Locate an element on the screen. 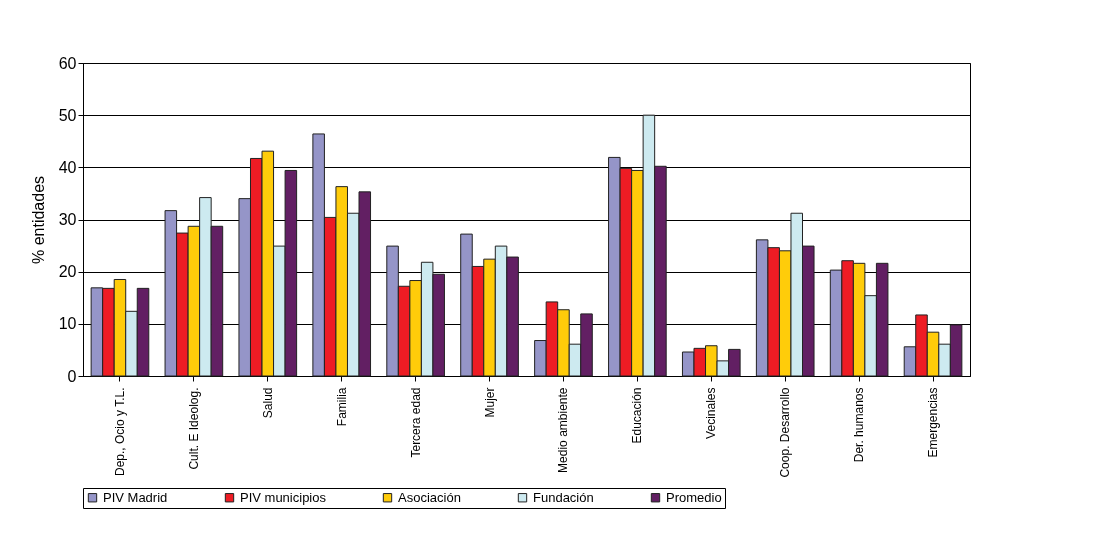  y-tick-label: 30 is located at coordinates (67, 219).